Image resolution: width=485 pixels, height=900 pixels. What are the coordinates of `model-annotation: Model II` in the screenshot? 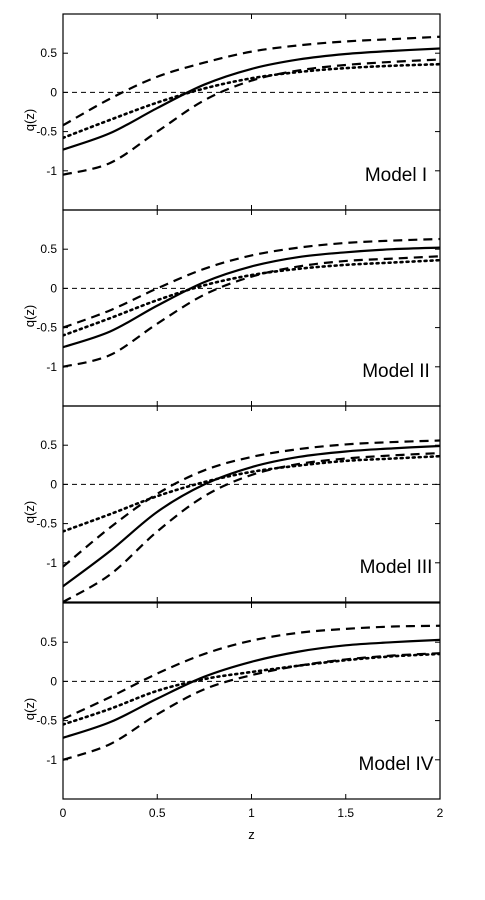 It's located at (396, 371).